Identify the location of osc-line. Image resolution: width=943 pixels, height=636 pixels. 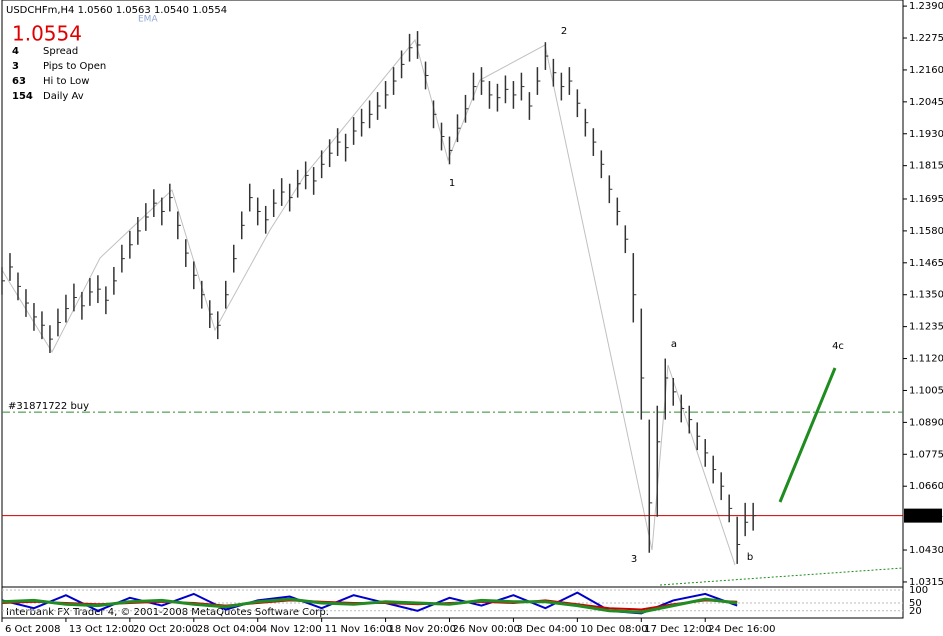
(369, 605).